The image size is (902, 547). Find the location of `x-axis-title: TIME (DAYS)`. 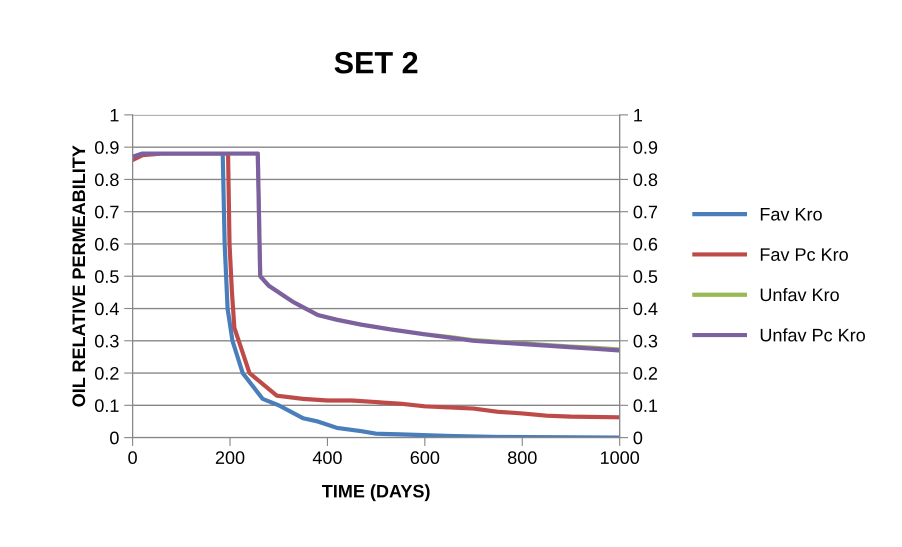

x-axis-title: TIME (DAYS) is located at coordinates (376, 493).